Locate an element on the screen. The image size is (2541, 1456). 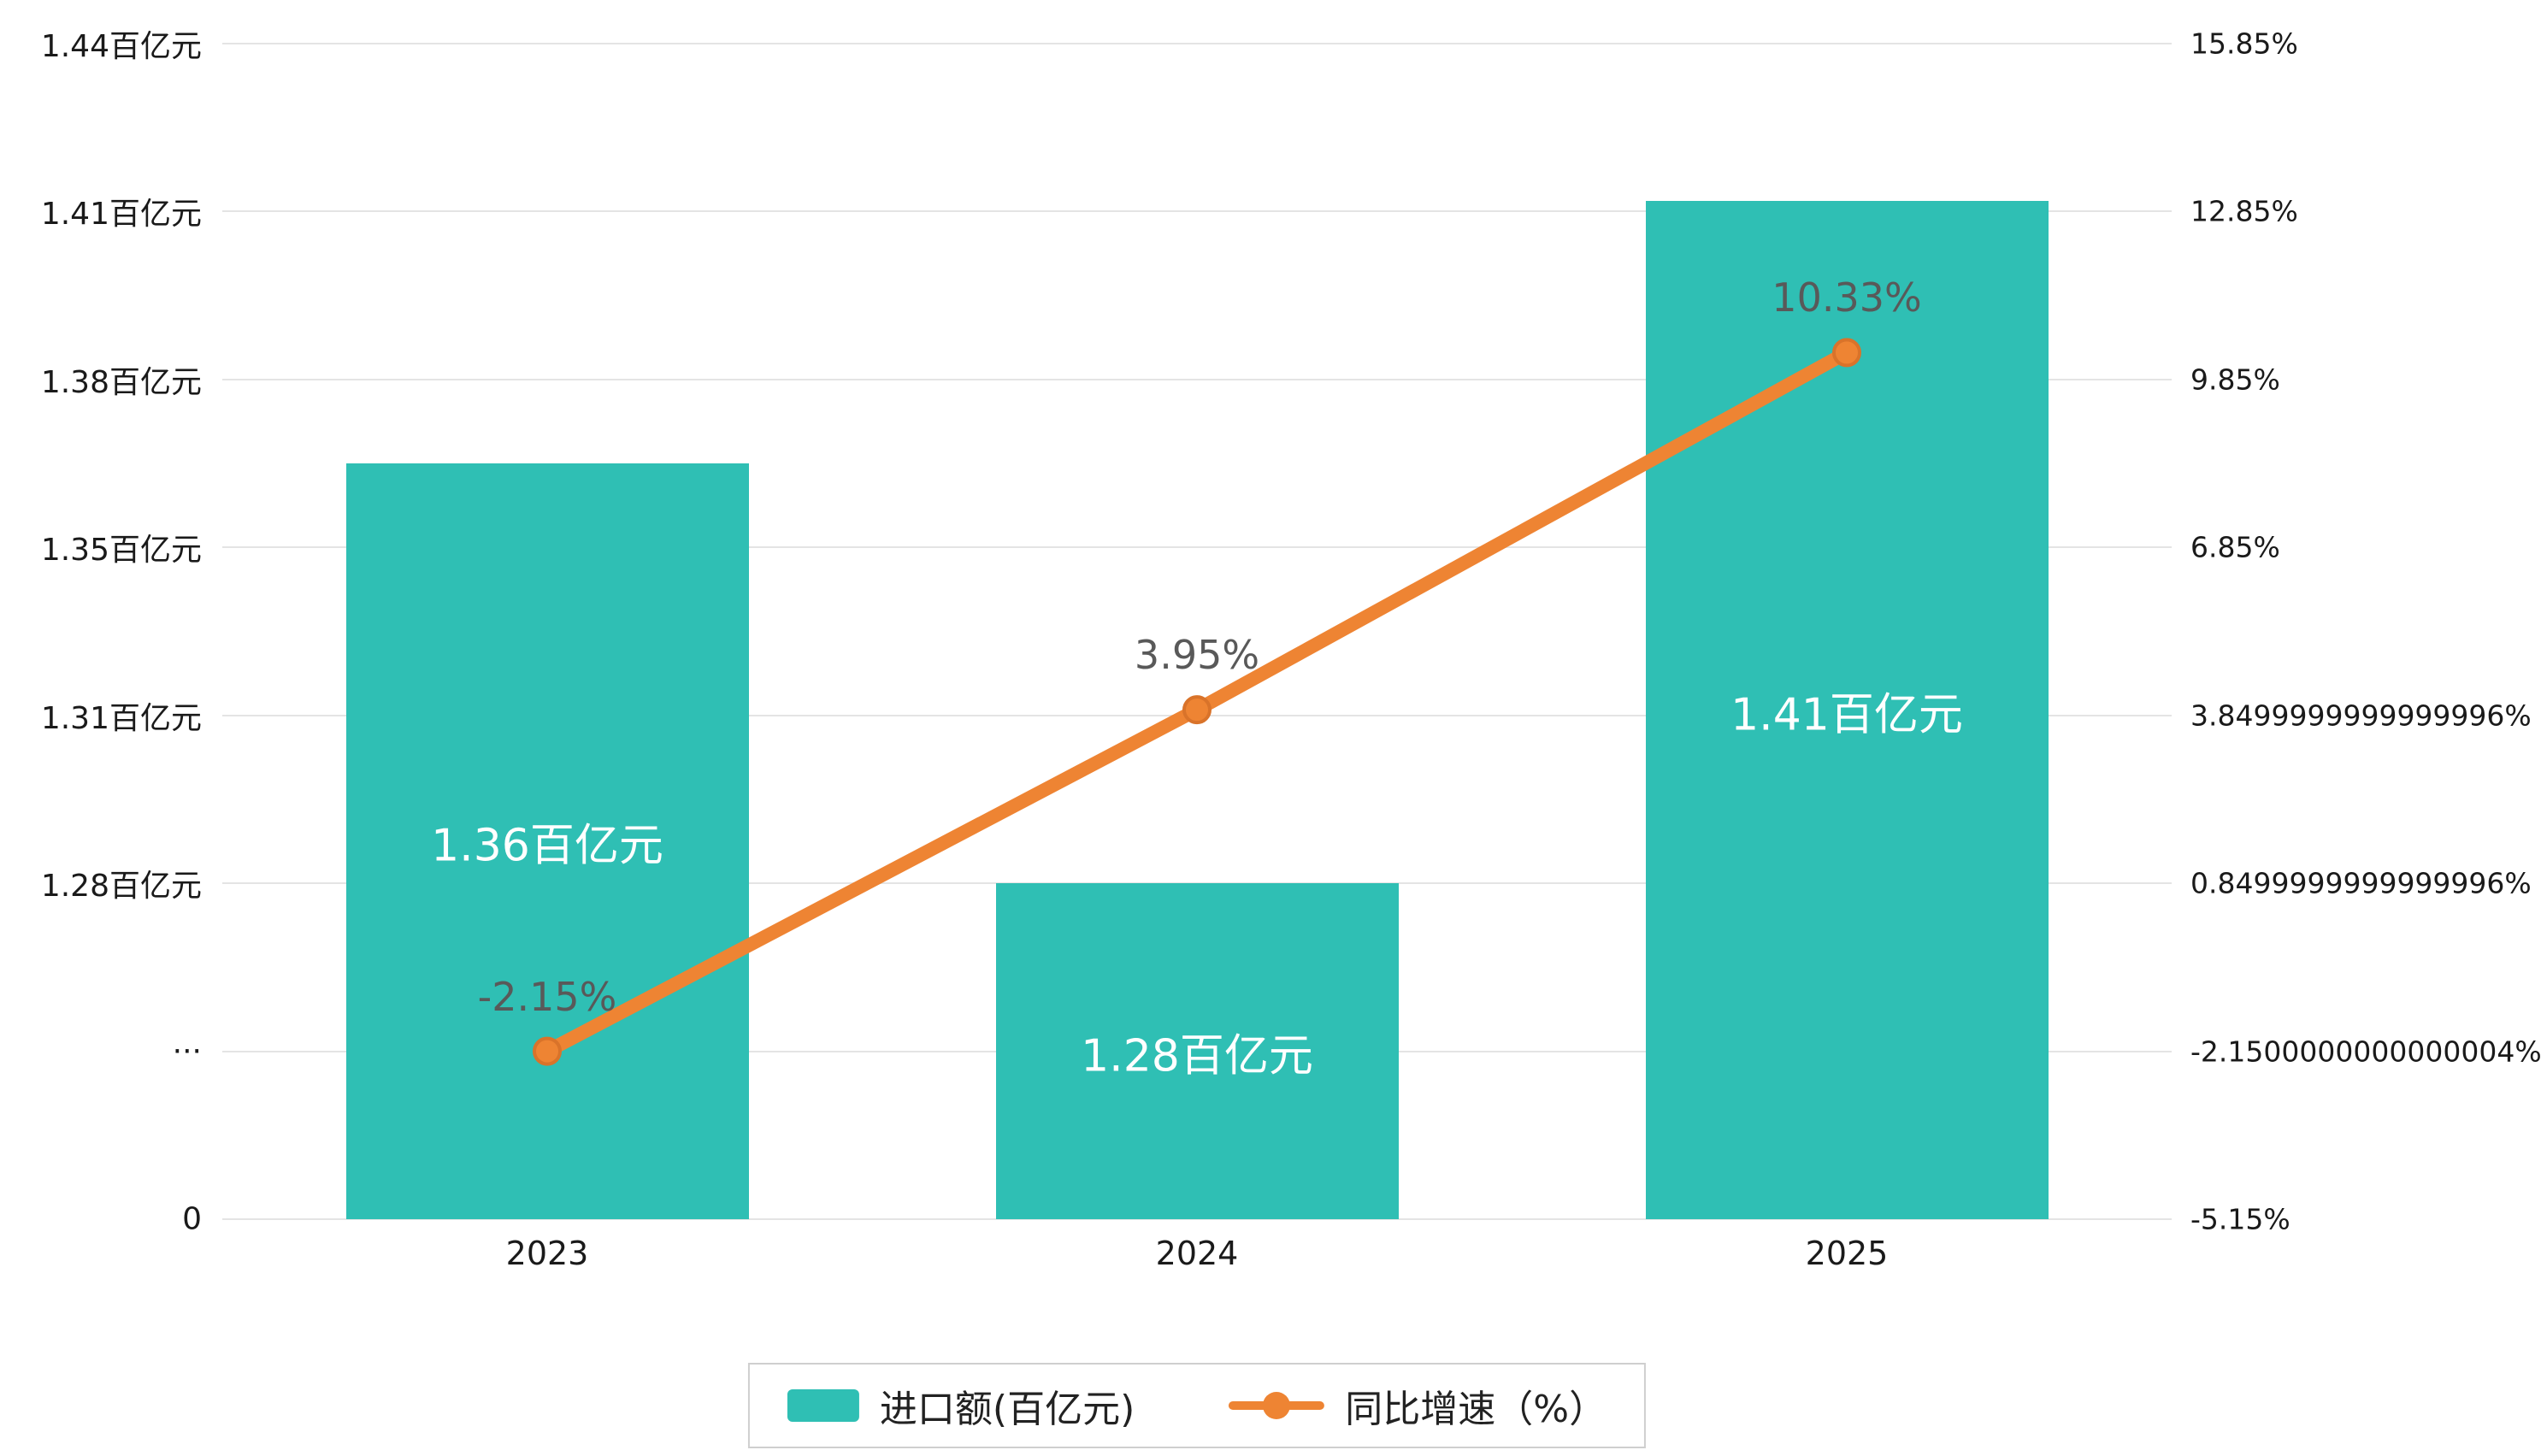
legend-line-dot-icon is located at coordinates (1277, 1405).